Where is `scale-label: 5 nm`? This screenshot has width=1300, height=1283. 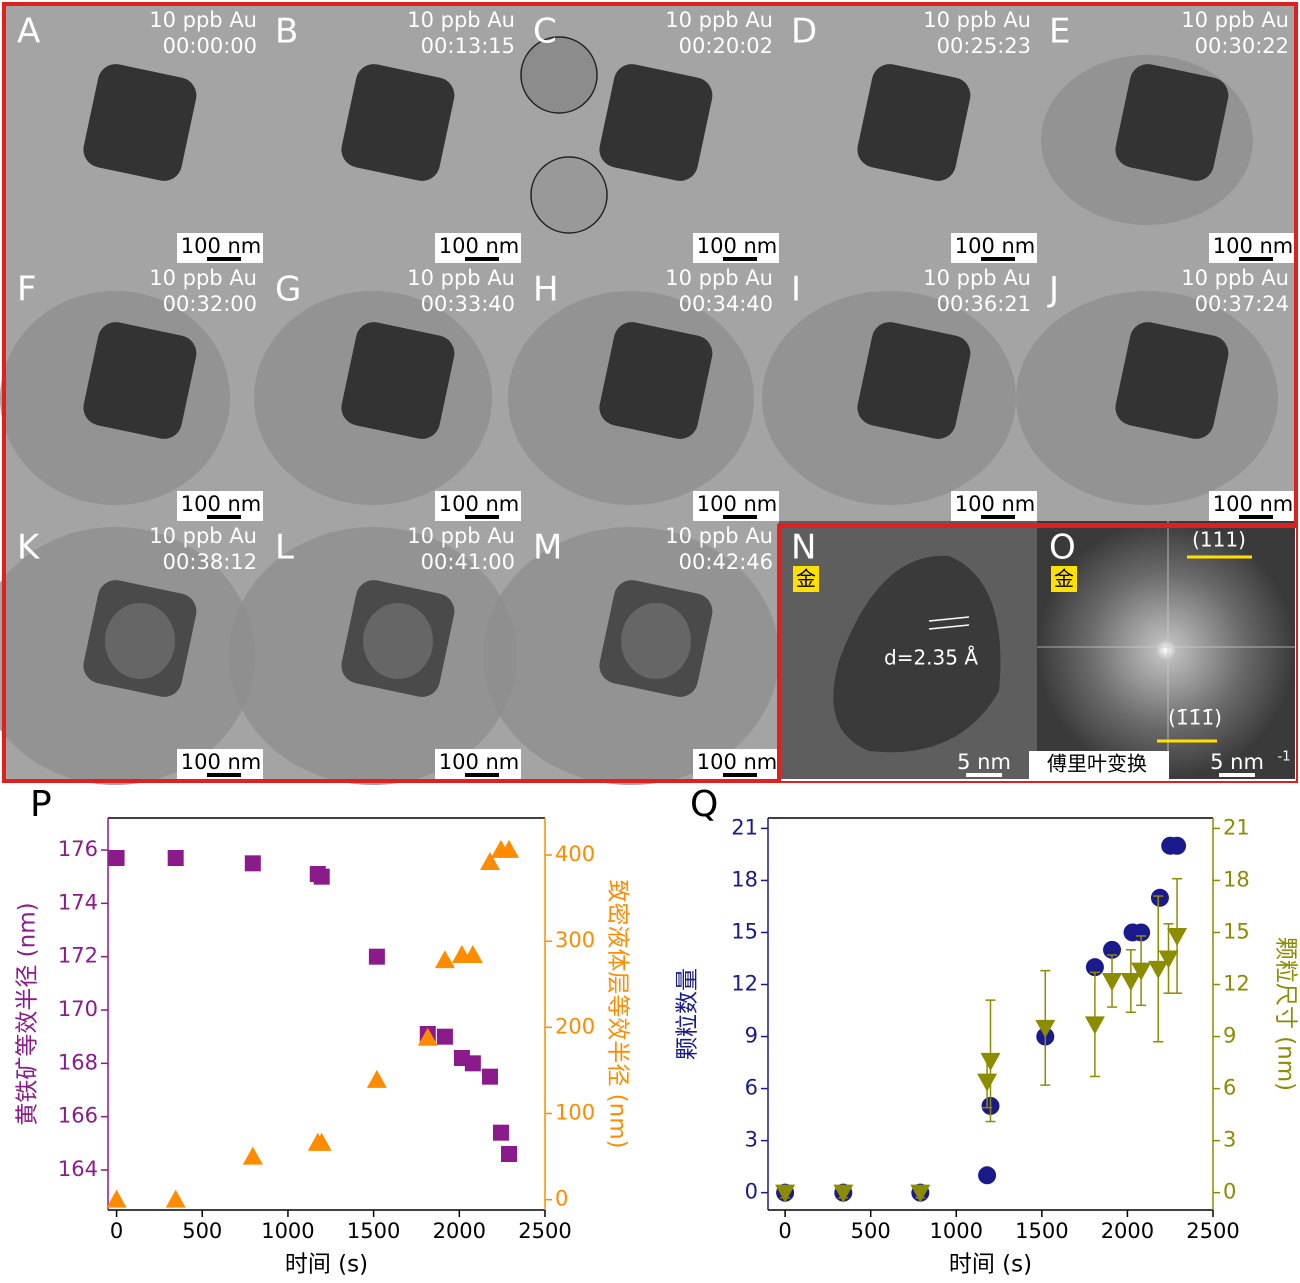
scale-label: 5 nm is located at coordinates (1237, 762).